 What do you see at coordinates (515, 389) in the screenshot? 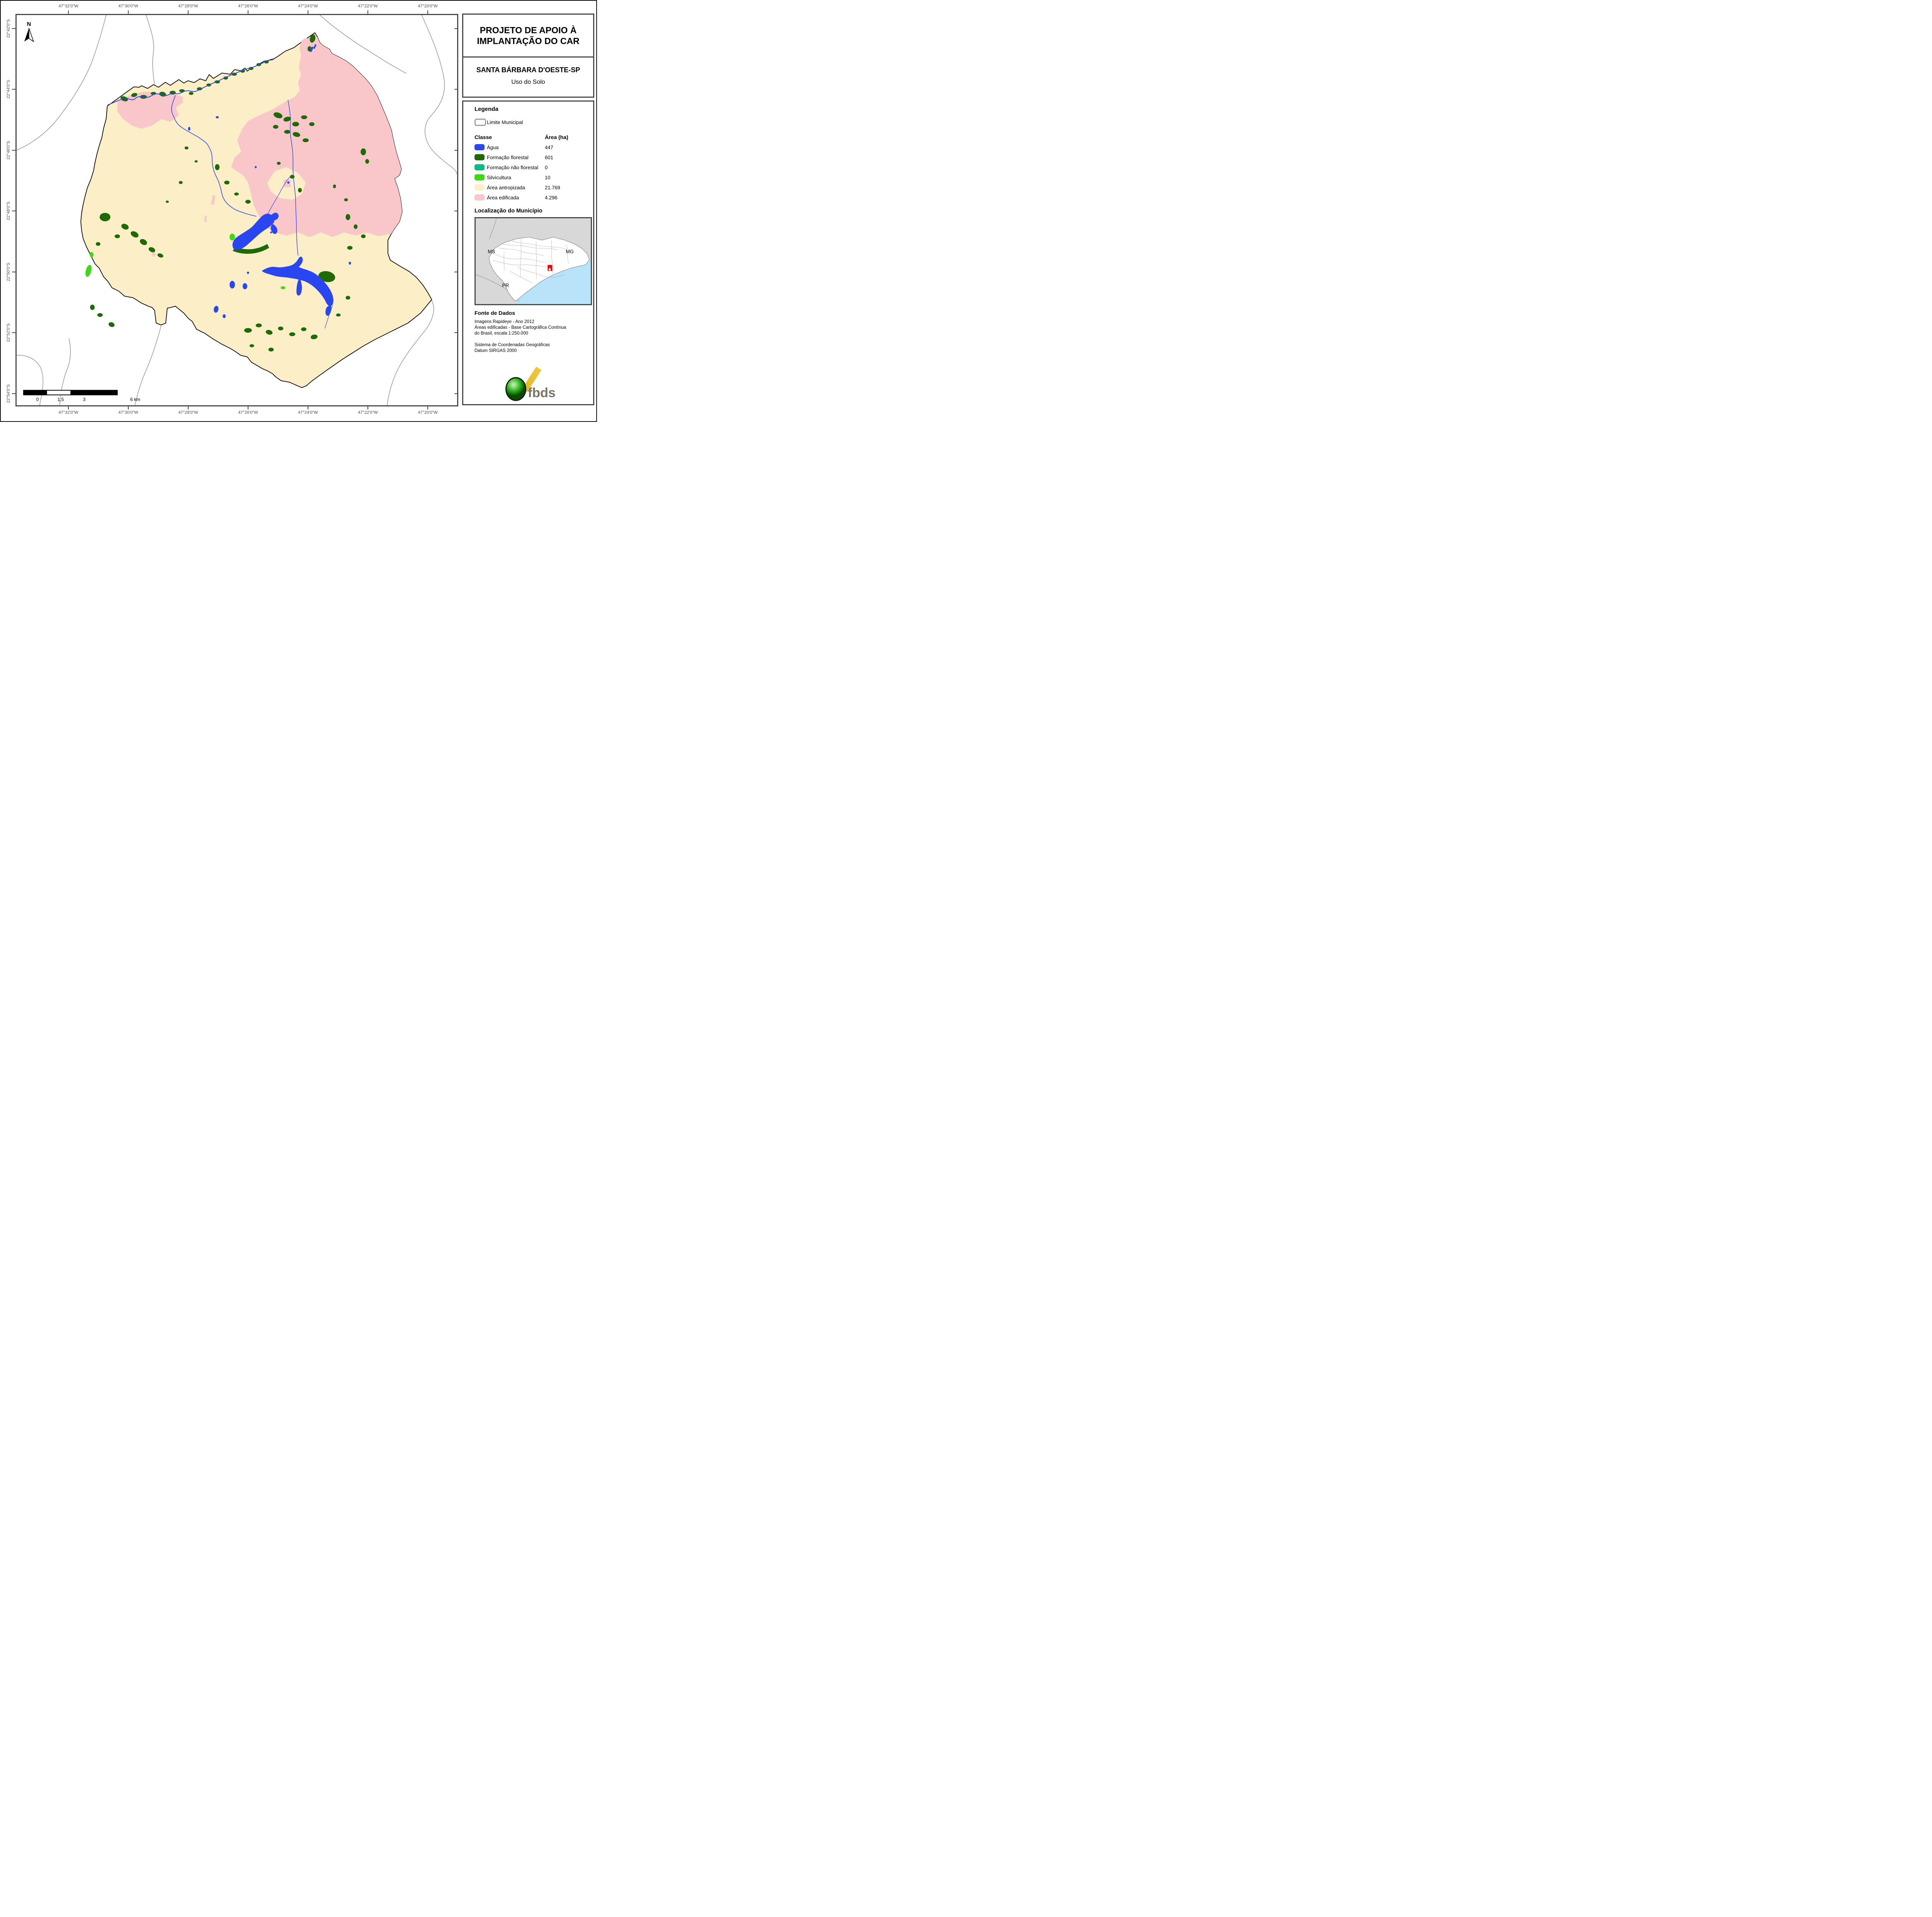
I see `fbds-logo-sphere-icon` at bounding box center [515, 389].